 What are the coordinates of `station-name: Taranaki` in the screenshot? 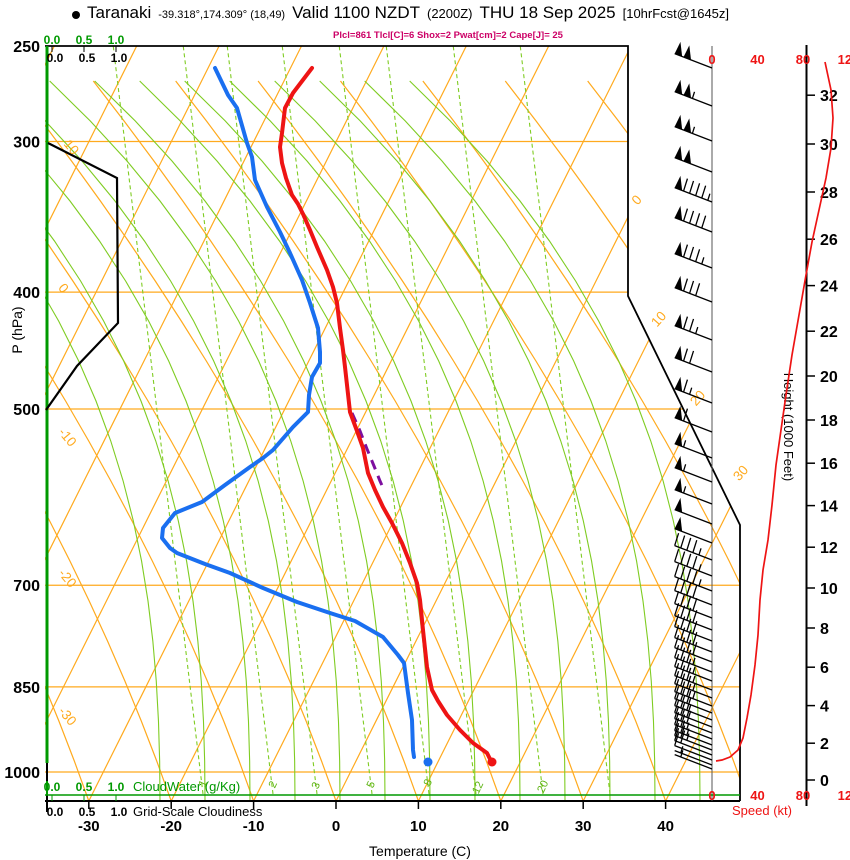 It's located at (119, 12).